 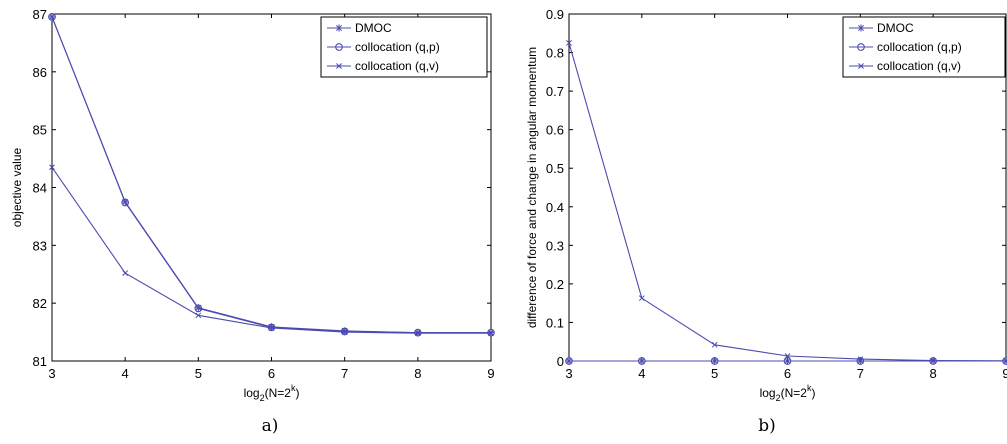 I want to click on y-axis-label: objective value, so click(x=17, y=187).